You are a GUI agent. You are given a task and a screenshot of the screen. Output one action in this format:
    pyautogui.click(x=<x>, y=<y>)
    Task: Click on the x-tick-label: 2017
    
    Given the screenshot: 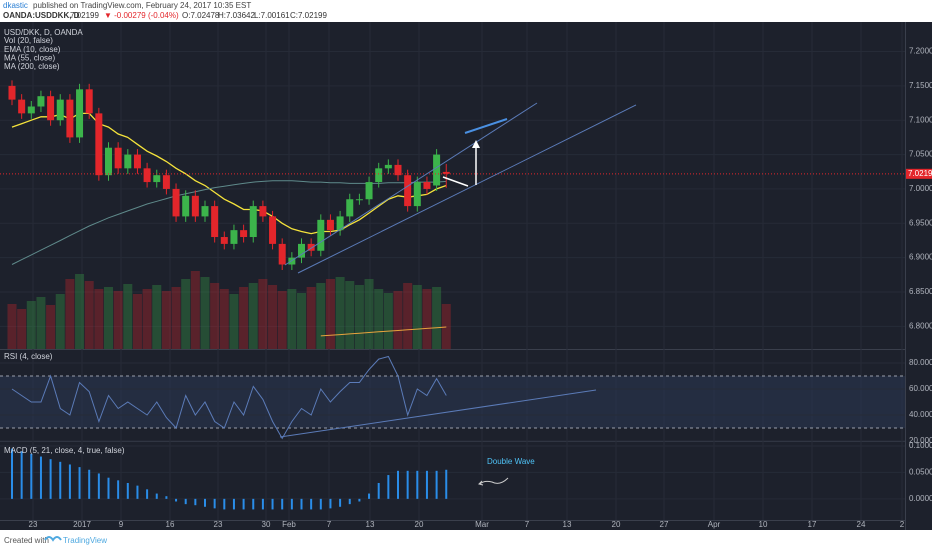 What is the action you would take?
    pyautogui.click(x=82, y=524)
    